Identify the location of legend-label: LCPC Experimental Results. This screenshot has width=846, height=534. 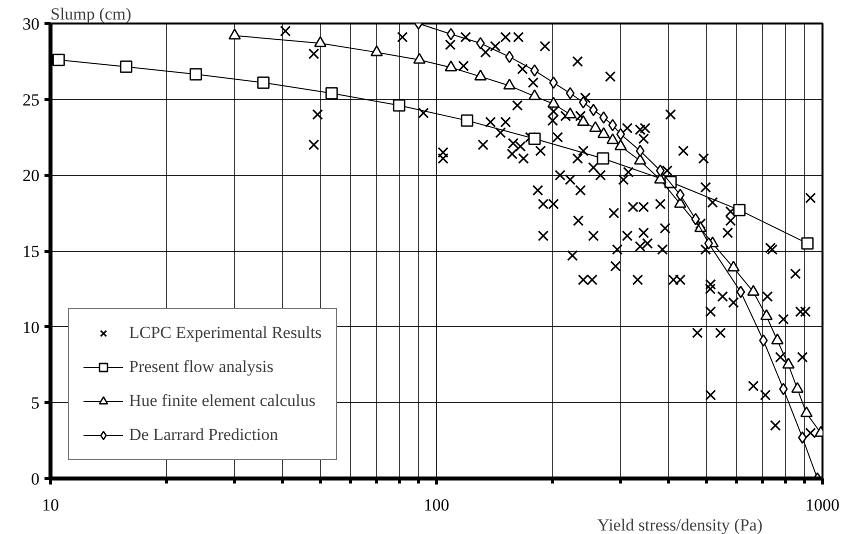
(225, 333).